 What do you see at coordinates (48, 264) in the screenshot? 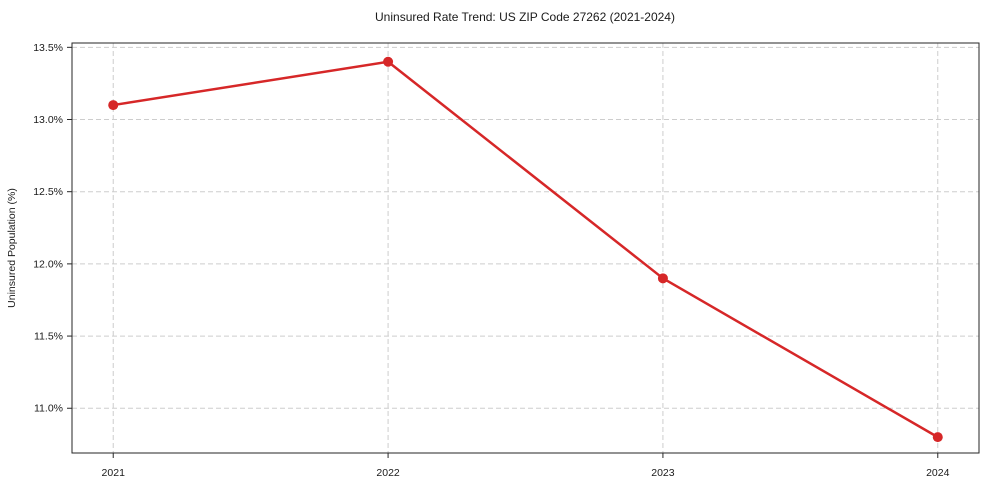
I see `y-tick-label: 12.0%` at bounding box center [48, 264].